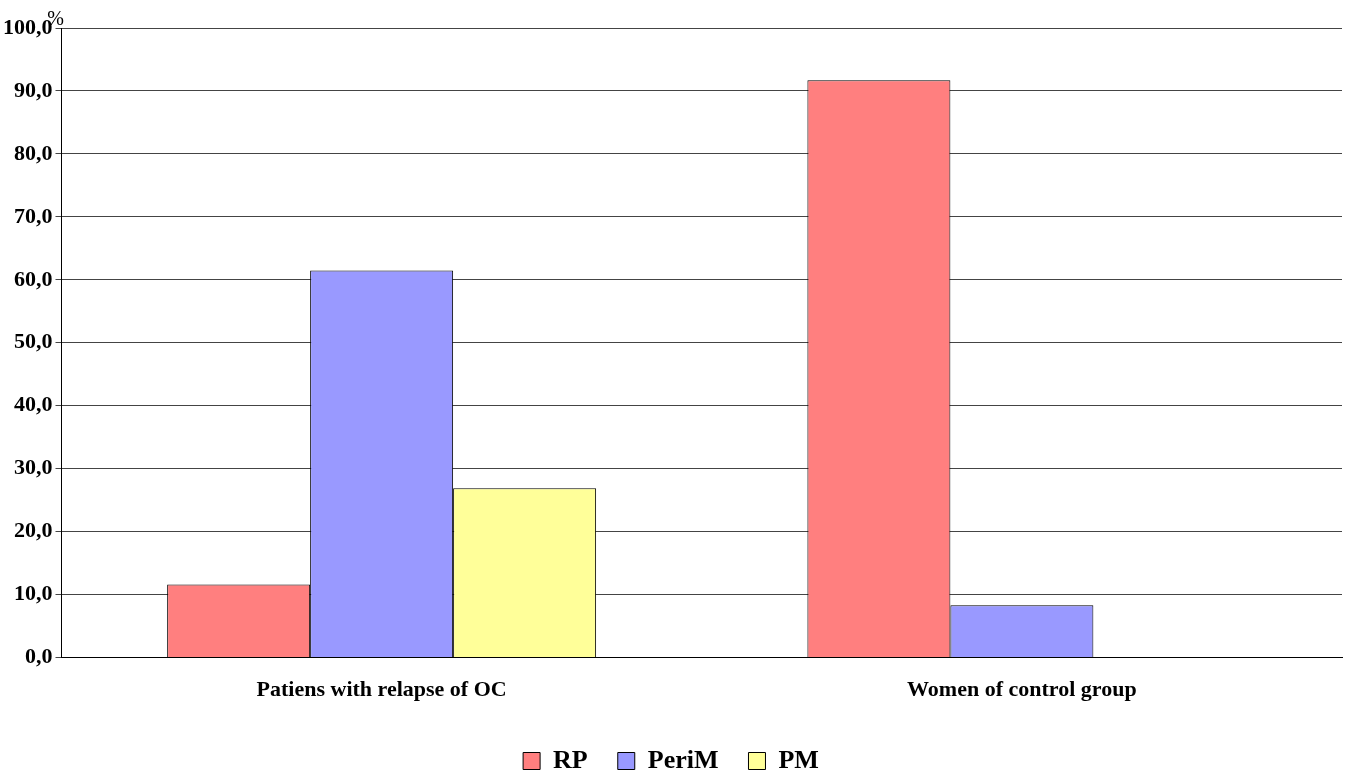  I want to click on legend-label: PeriM, so click(683, 759).